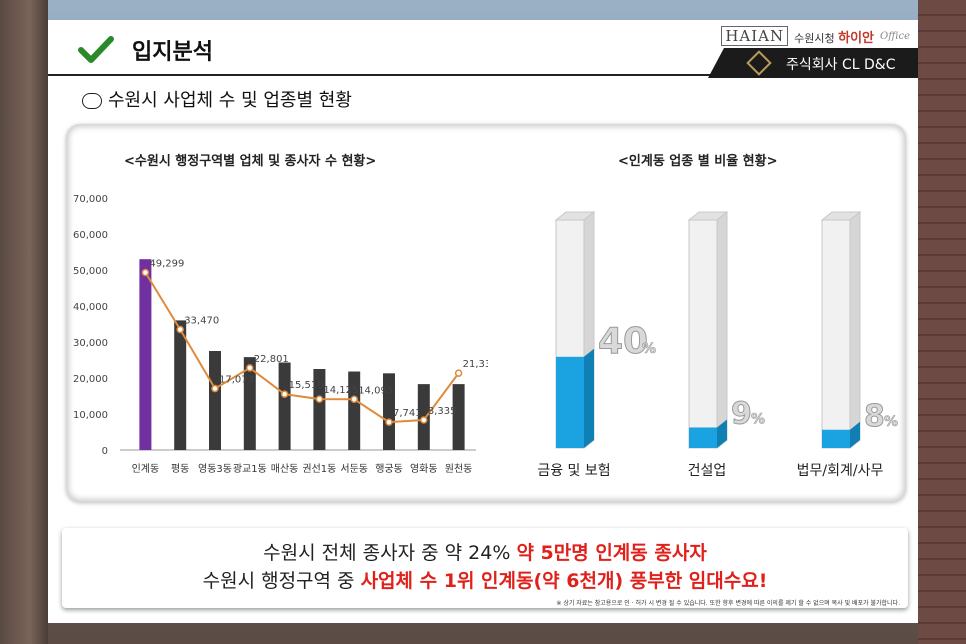 The width and height of the screenshot is (966, 644). What do you see at coordinates (707, 471) in the screenshot?
I see `category-label: 건설업` at bounding box center [707, 471].